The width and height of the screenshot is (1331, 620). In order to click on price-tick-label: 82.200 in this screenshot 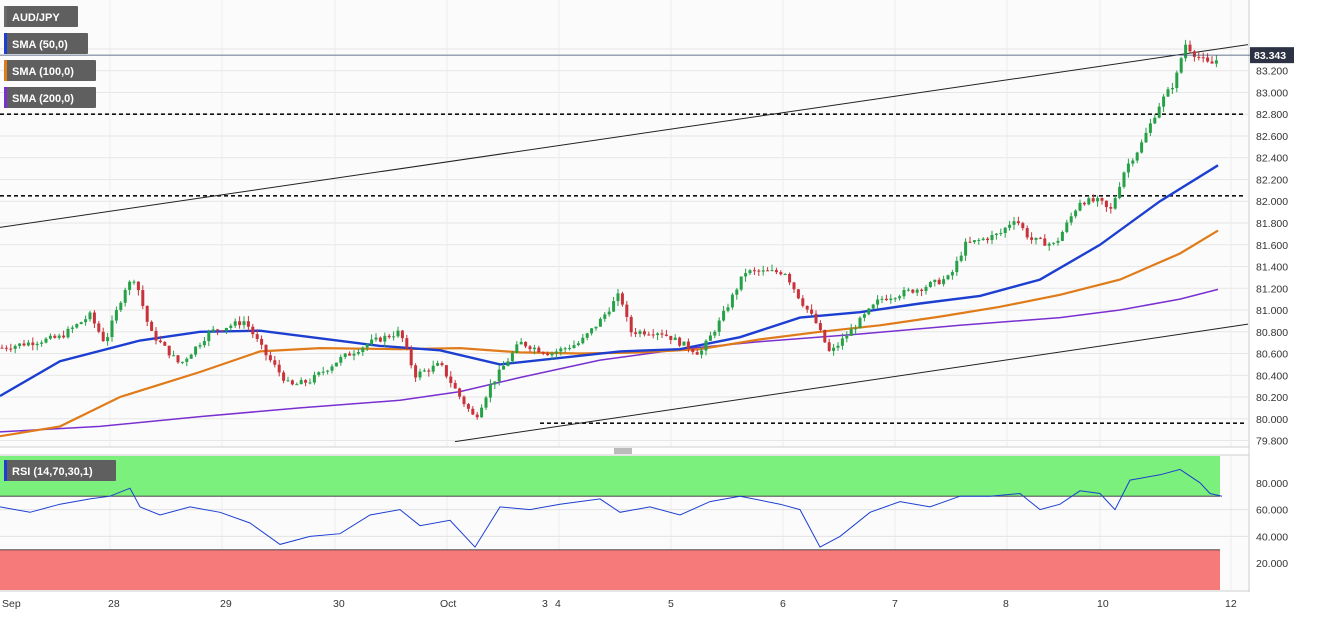, I will do `click(1272, 180)`.